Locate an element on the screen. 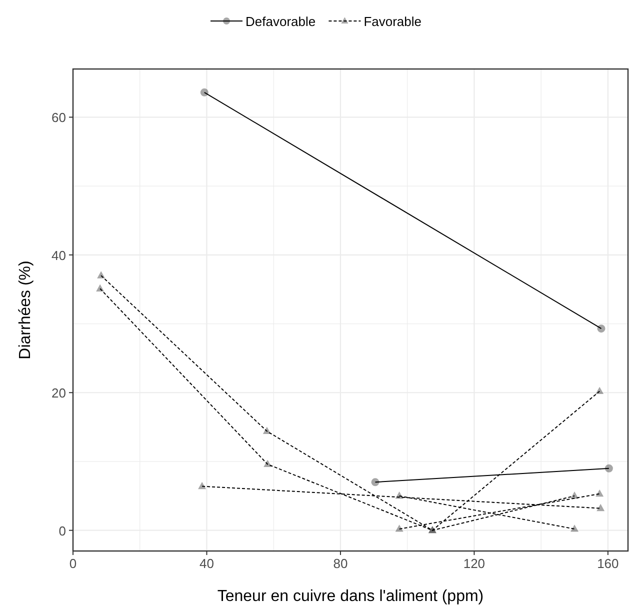  y-tick-label: 40 is located at coordinates (59, 255).